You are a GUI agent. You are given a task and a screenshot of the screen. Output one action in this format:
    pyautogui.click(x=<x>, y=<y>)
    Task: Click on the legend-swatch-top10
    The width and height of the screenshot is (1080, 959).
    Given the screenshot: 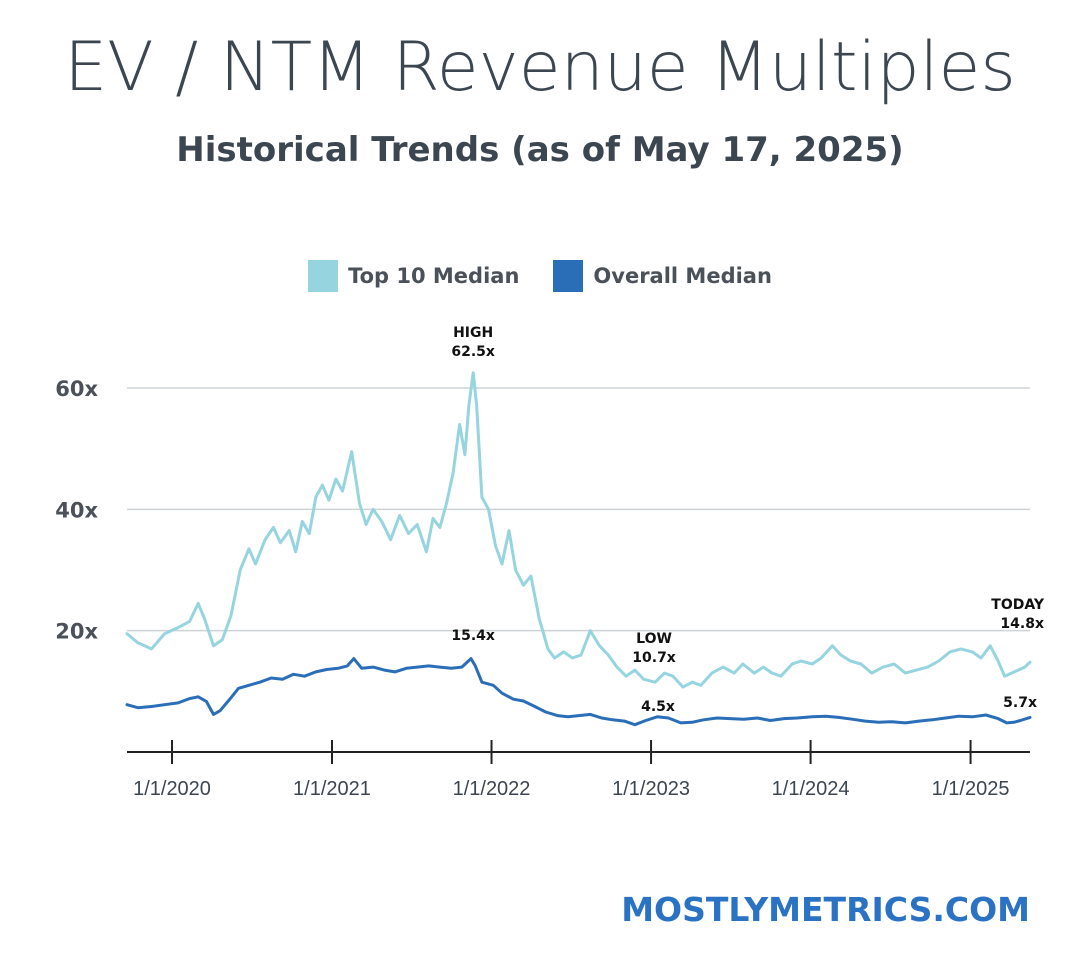 What is the action you would take?
    pyautogui.click(x=323, y=276)
    